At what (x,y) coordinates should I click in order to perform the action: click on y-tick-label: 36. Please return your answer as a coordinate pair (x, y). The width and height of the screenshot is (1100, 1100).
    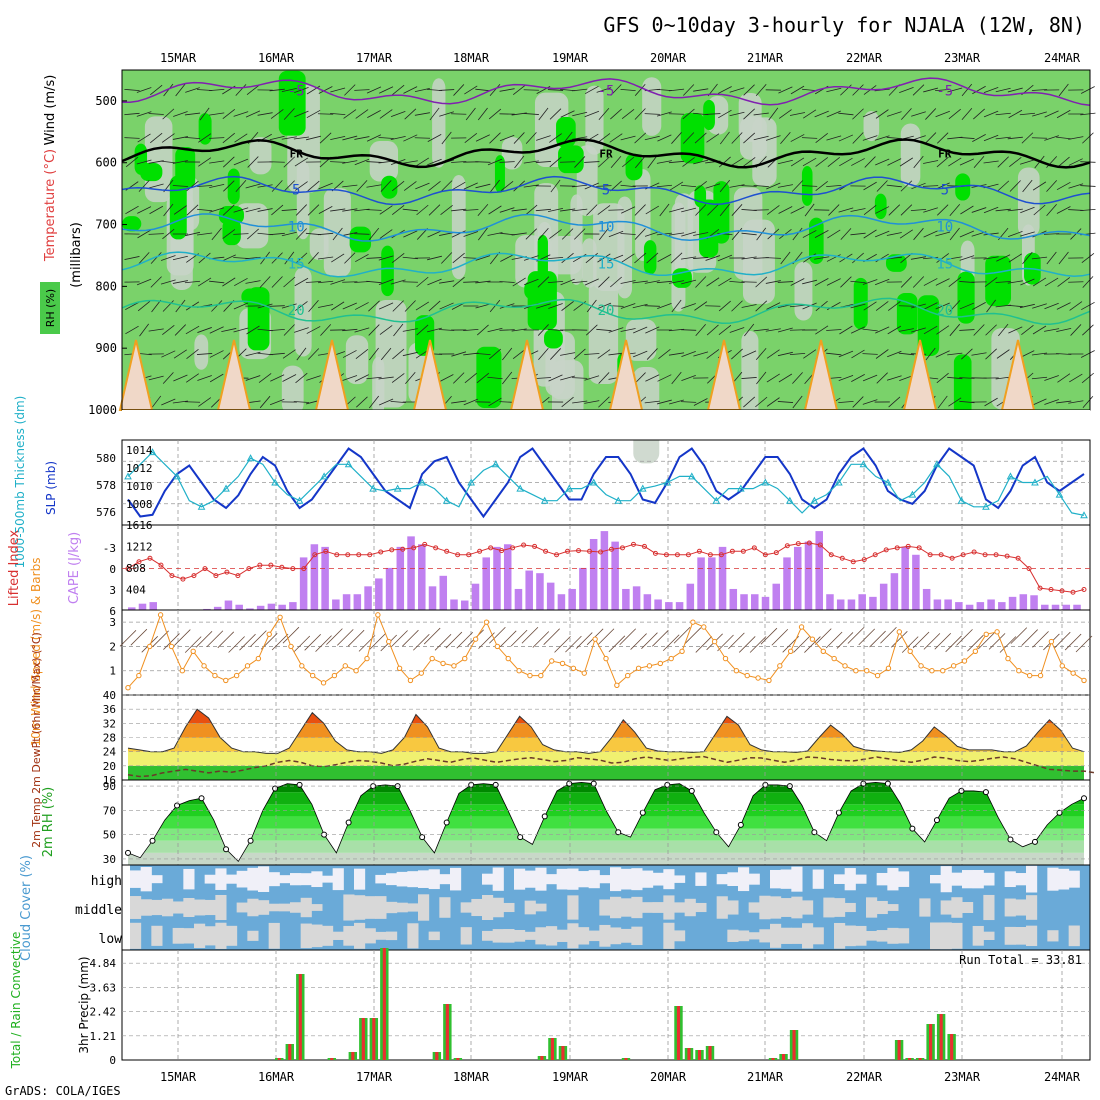
    Looking at the image, I should click on (109, 709).